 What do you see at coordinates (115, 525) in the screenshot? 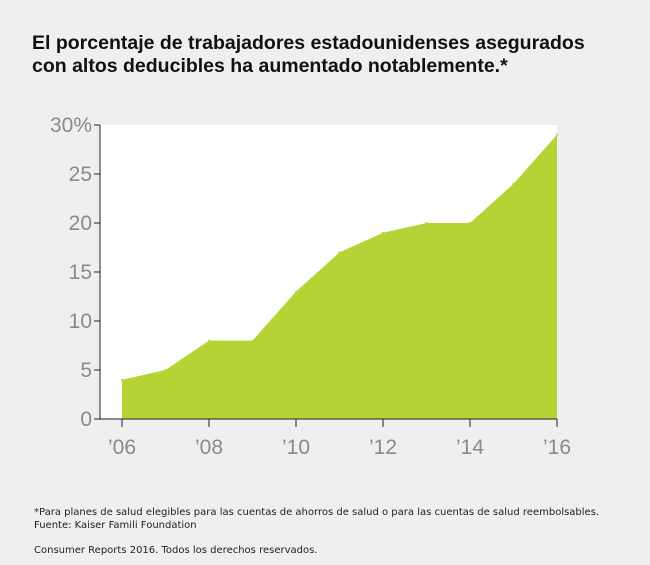
I see `source-note: Fuente: Kaiser Famili Foundation` at bounding box center [115, 525].